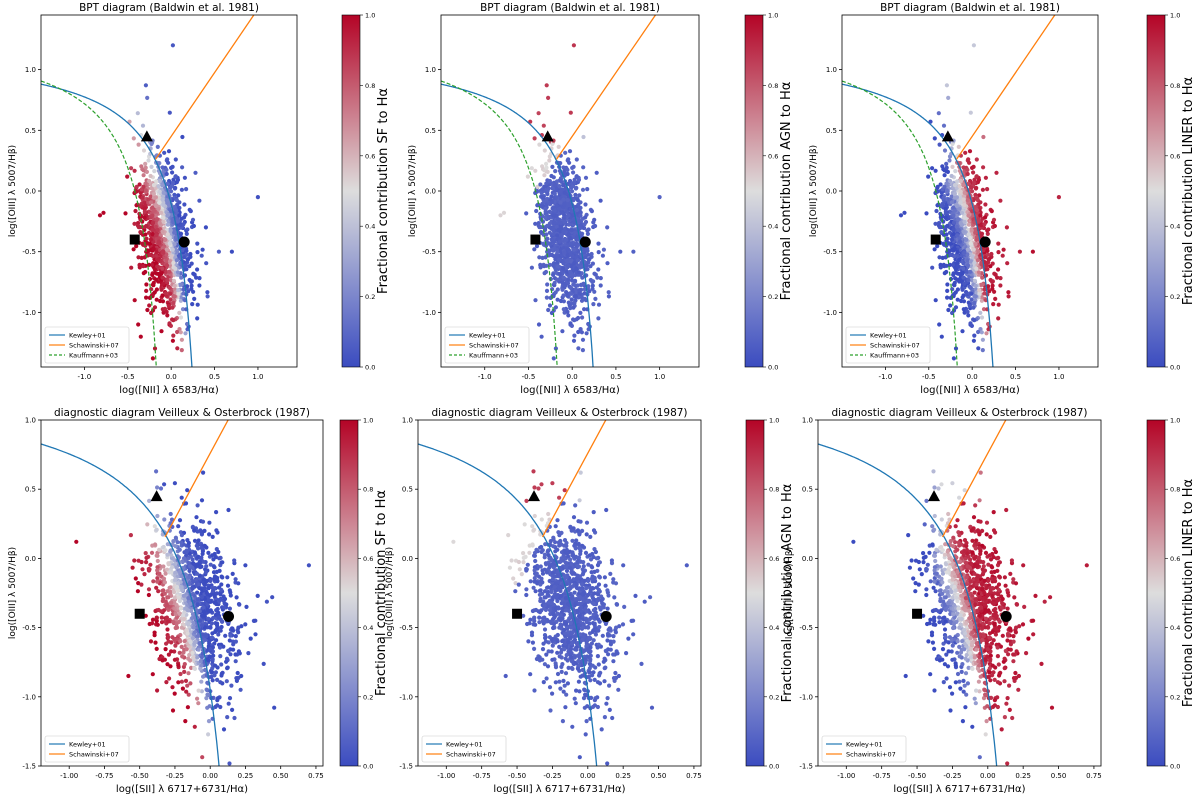 Image resolution: width=1200 pixels, height=795 pixels. Describe the element at coordinates (547, 136) in the screenshot. I see `triangle-marker` at that location.